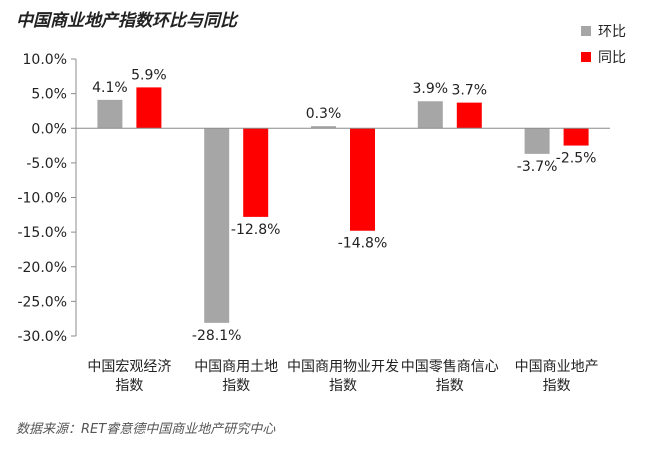 This screenshot has height=453, width=650. I want to click on data-label: 5.9%, so click(149, 75).